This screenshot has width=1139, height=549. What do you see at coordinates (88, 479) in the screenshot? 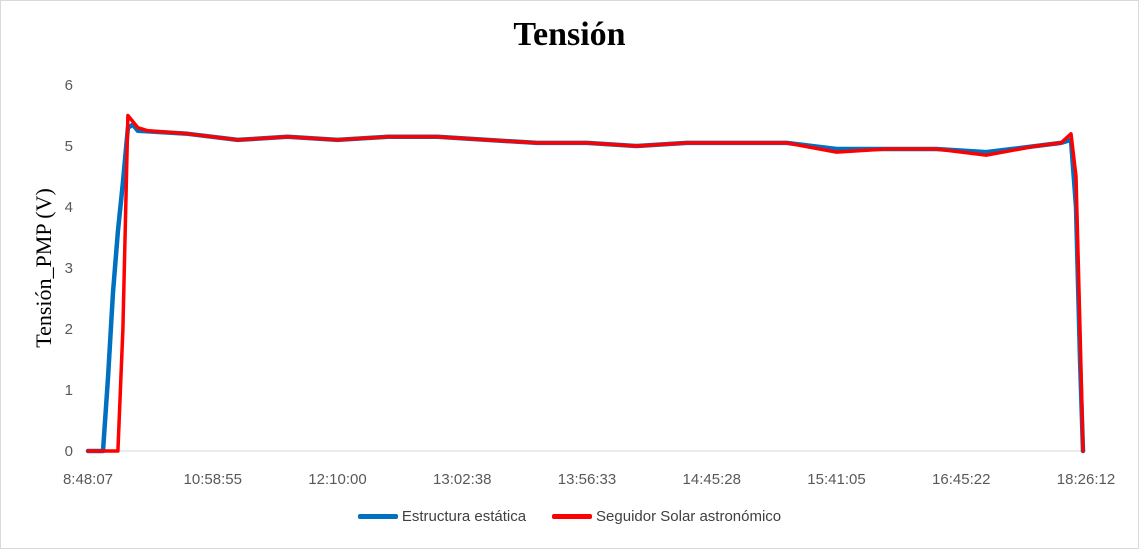
I see `x-tick-label: 8:48:07` at bounding box center [88, 479].